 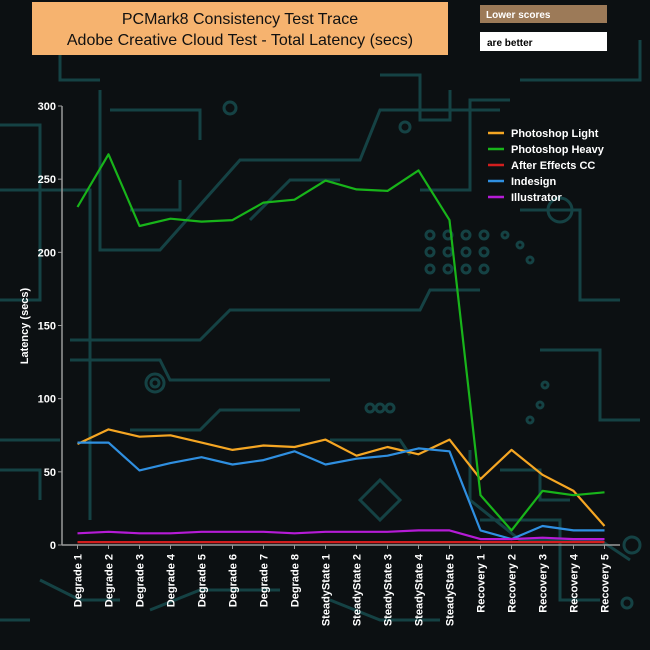 What do you see at coordinates (234, 580) in the screenshot?
I see `x-tick-label: Degrade 6` at bounding box center [234, 580].